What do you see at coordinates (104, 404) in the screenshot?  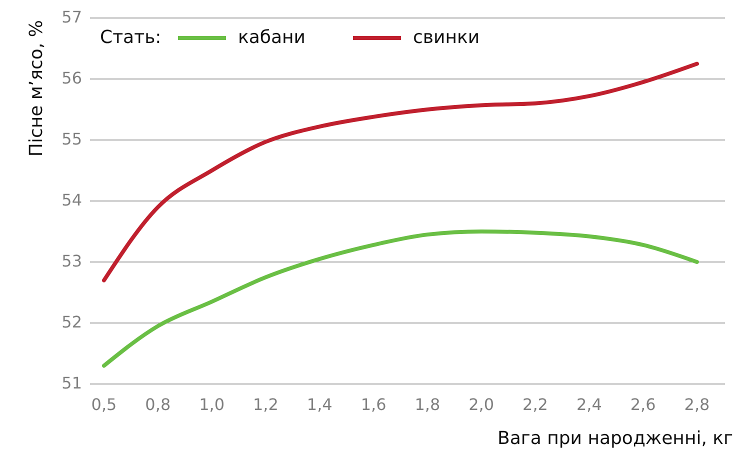 I see `x-tick-label: 0,5` at bounding box center [104, 404].